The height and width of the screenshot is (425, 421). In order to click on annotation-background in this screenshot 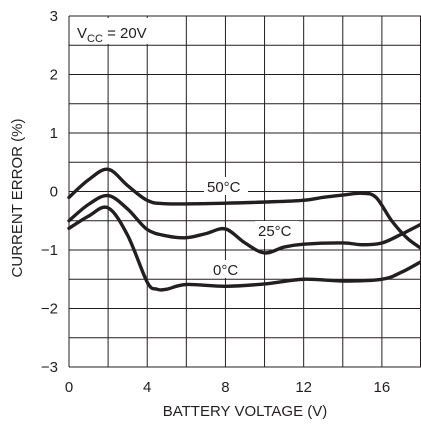, I will do `click(111, 31)`.